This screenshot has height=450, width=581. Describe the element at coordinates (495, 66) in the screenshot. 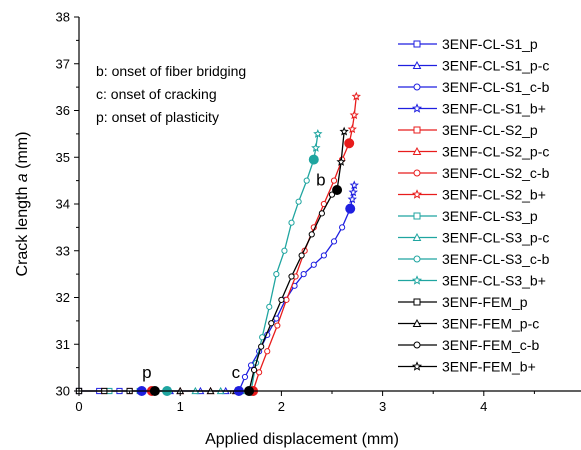

I see `legend-label: 3ENF-CL-S1_p-c` at that location.